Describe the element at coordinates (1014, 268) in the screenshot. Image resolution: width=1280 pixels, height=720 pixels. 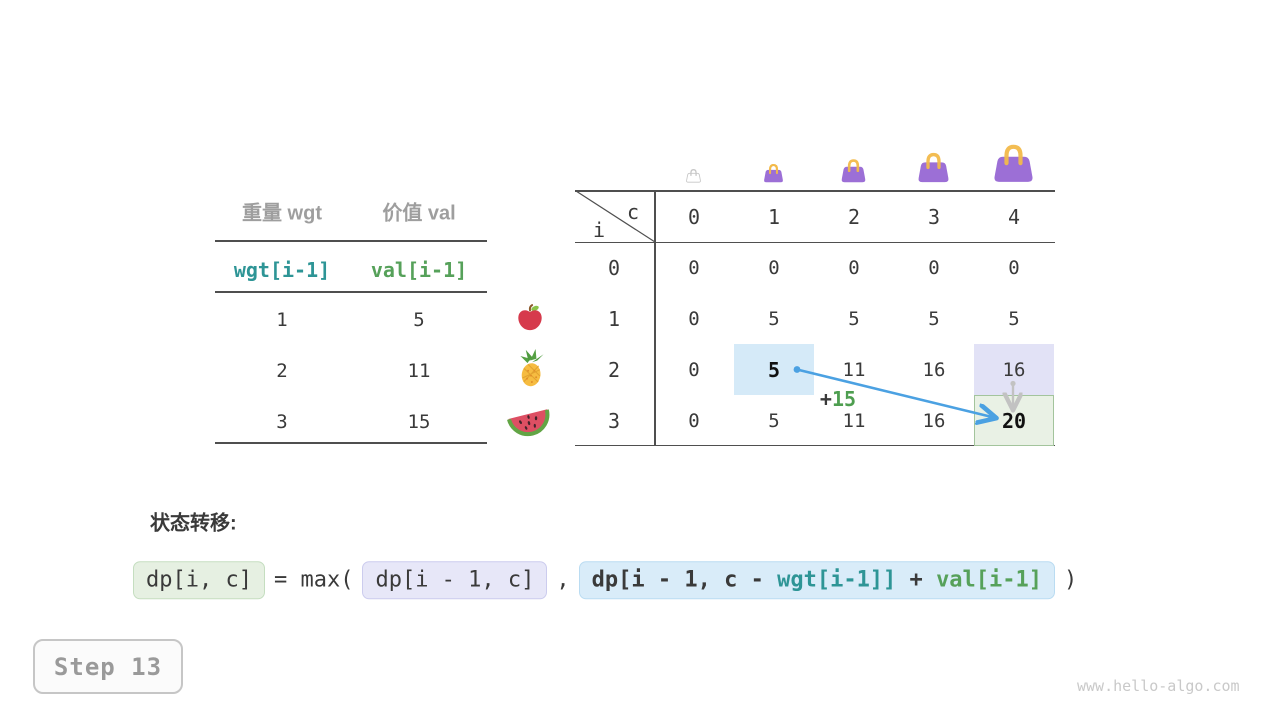
I see `dp-cell-0-4: 0` at that location.